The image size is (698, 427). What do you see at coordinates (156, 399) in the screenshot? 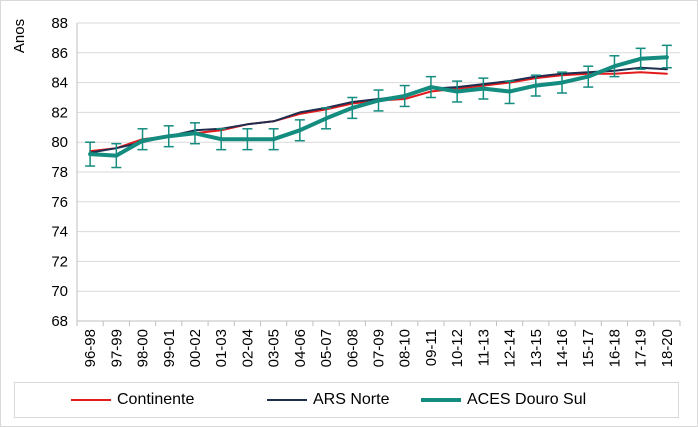
I see `legend-label-continente: Continente` at bounding box center [156, 399].